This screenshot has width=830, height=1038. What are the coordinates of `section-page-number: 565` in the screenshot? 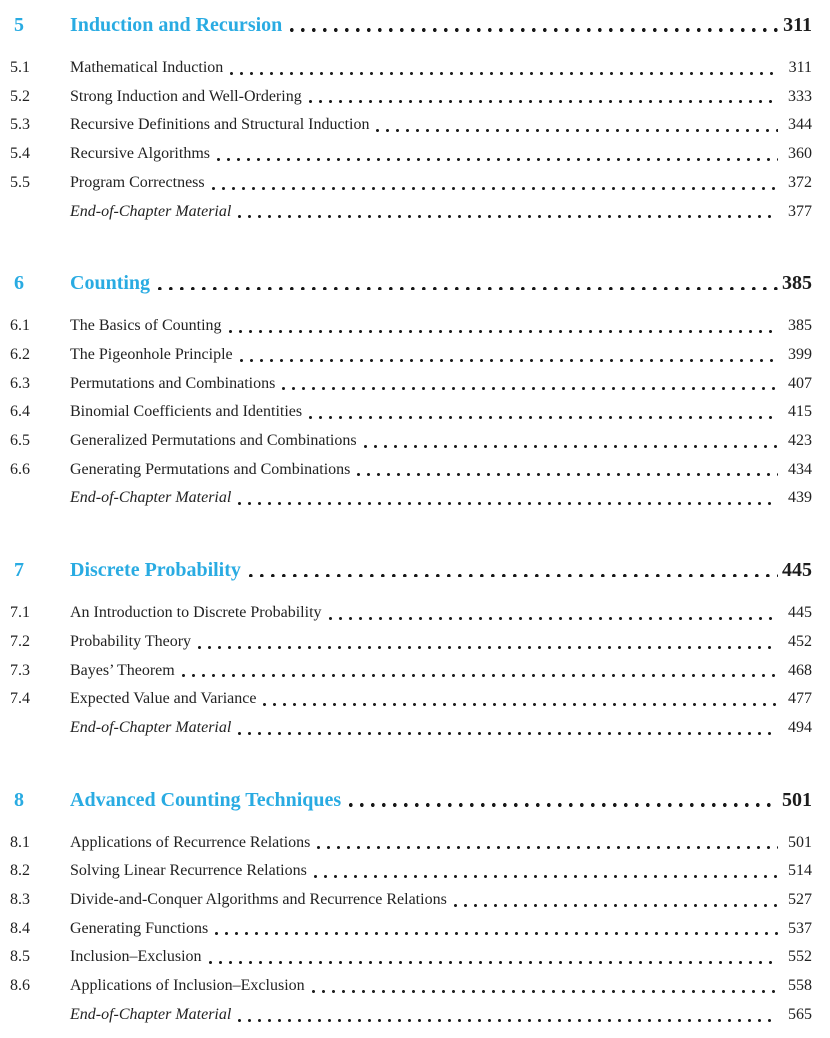 It's located at (800, 1014).